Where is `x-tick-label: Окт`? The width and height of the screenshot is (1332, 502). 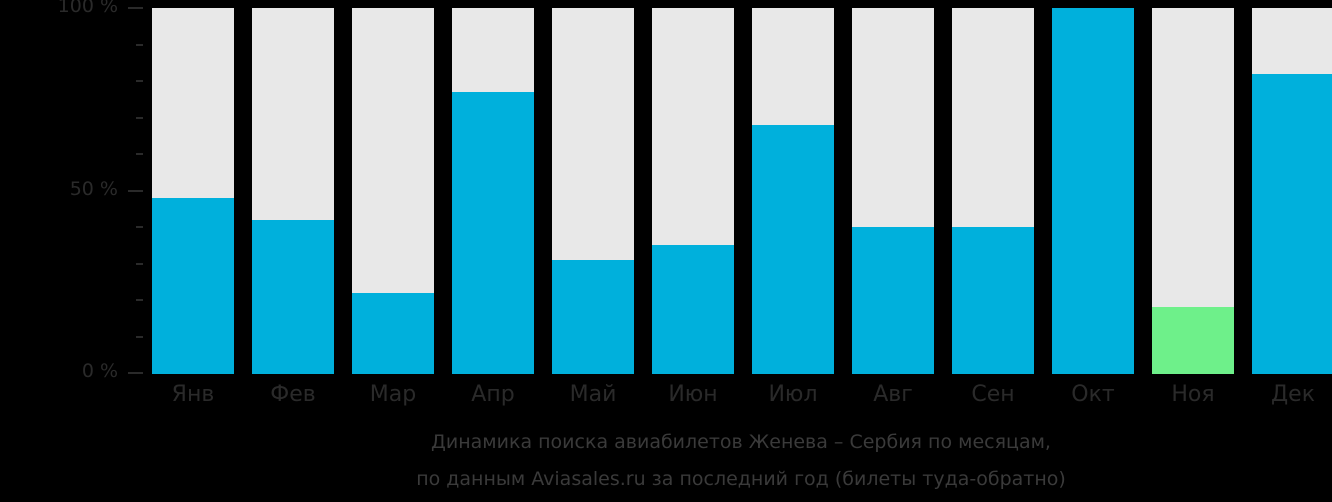 x-tick-label: Окт is located at coordinates (1093, 394).